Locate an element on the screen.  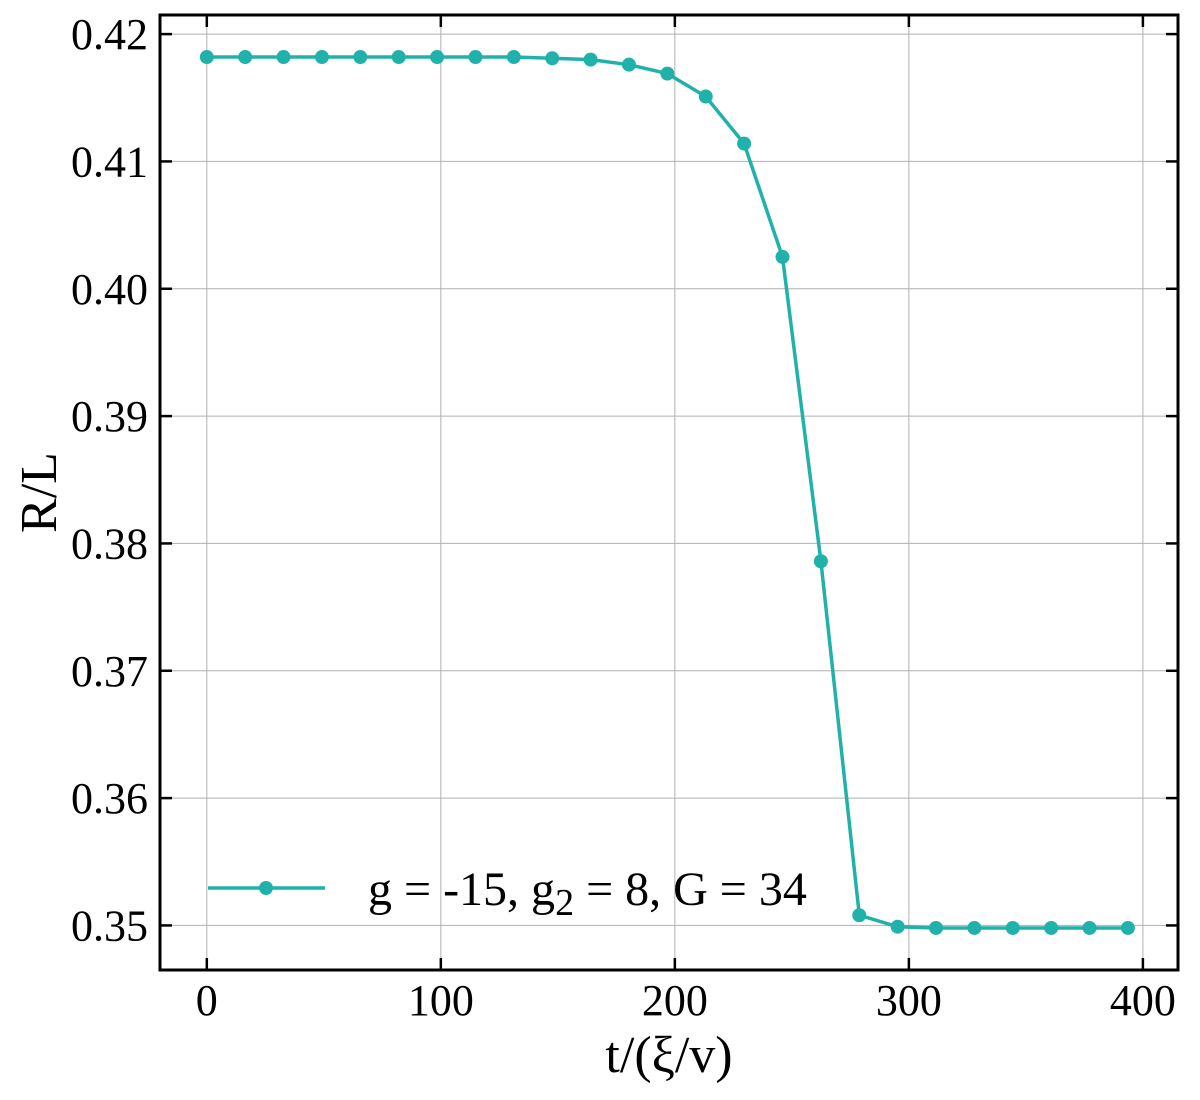
y-tick-label: 0.42 is located at coordinates (109, 34).